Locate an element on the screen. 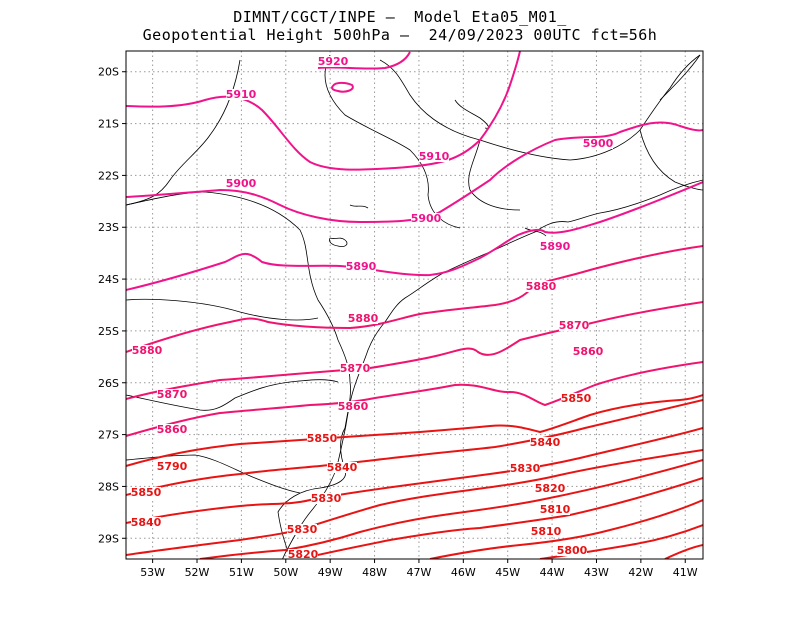 Image resolution: width=800 pixels, height=618 pixels. lon-tick-label: 50W is located at coordinates (285, 572).